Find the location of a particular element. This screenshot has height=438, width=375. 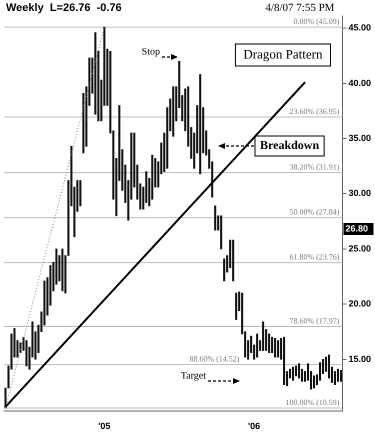

ref-line-label: 50.00% (27.84) is located at coordinates (314, 212).